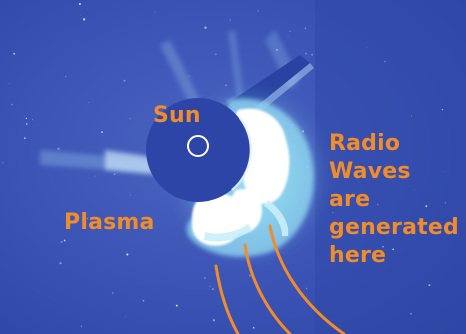  What do you see at coordinates (370, 171) in the screenshot?
I see `radio-waves-label-line: Waves` at bounding box center [370, 171].